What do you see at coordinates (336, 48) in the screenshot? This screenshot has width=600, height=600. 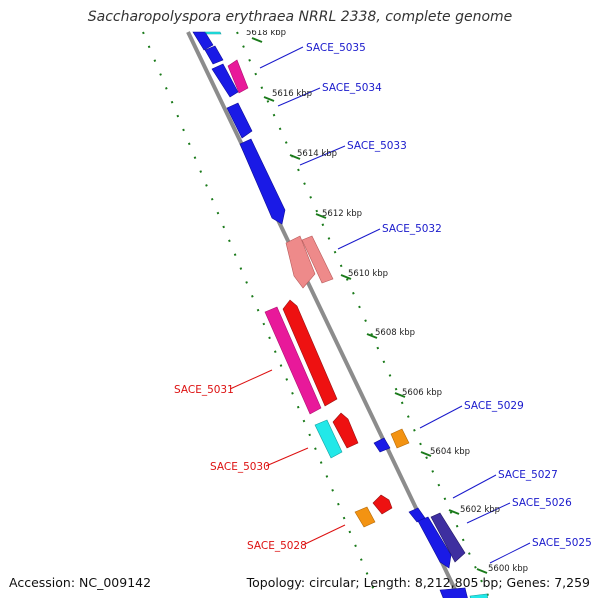 I see `gene-label-sace-5035: SACE_5035` at bounding box center [336, 48].